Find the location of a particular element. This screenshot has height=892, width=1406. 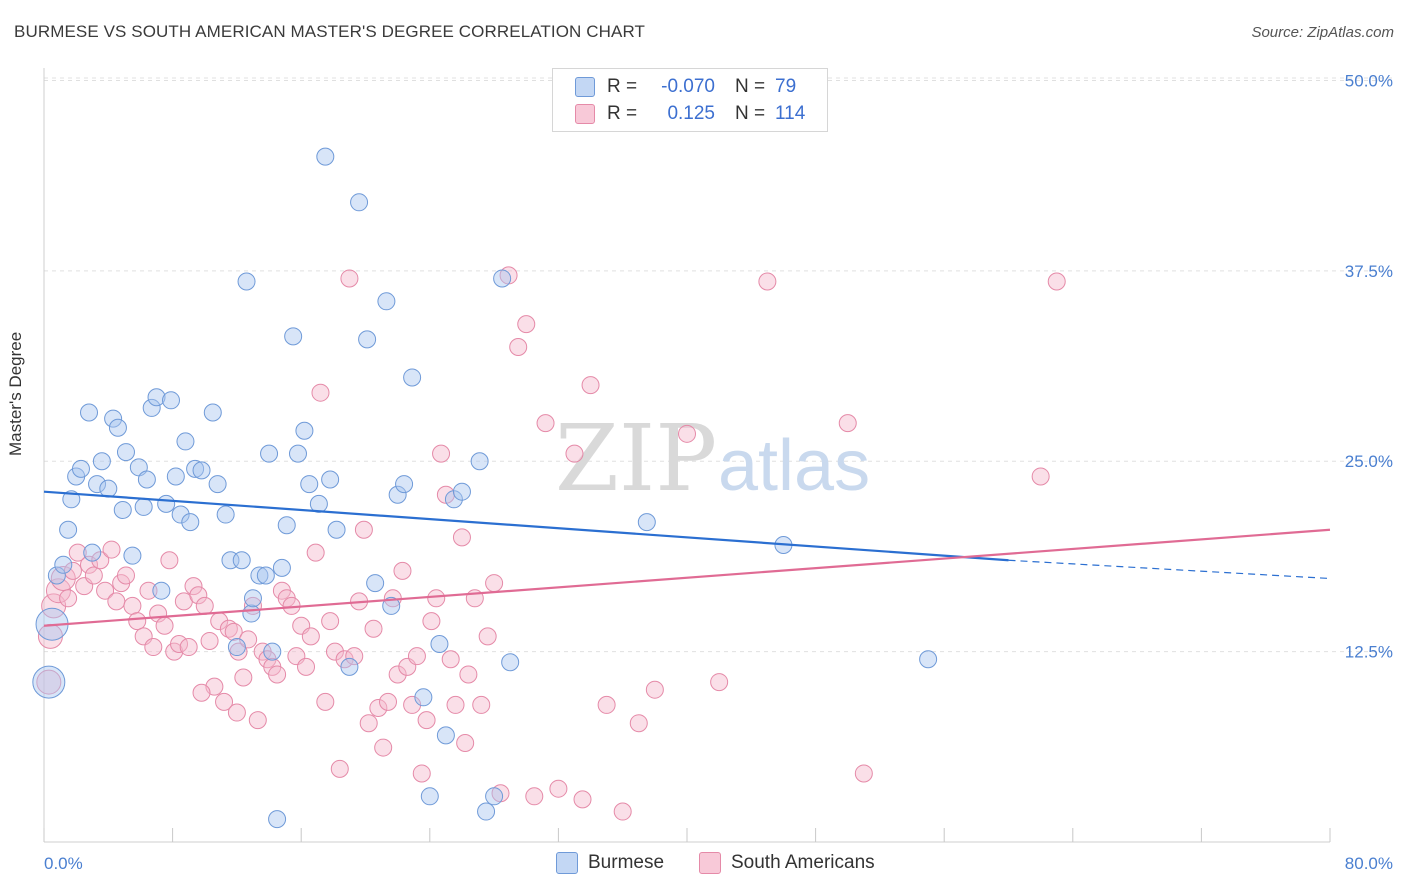

legend-row-south-americans: R = 0.125 N = 114 is located at coordinates (695, 114).